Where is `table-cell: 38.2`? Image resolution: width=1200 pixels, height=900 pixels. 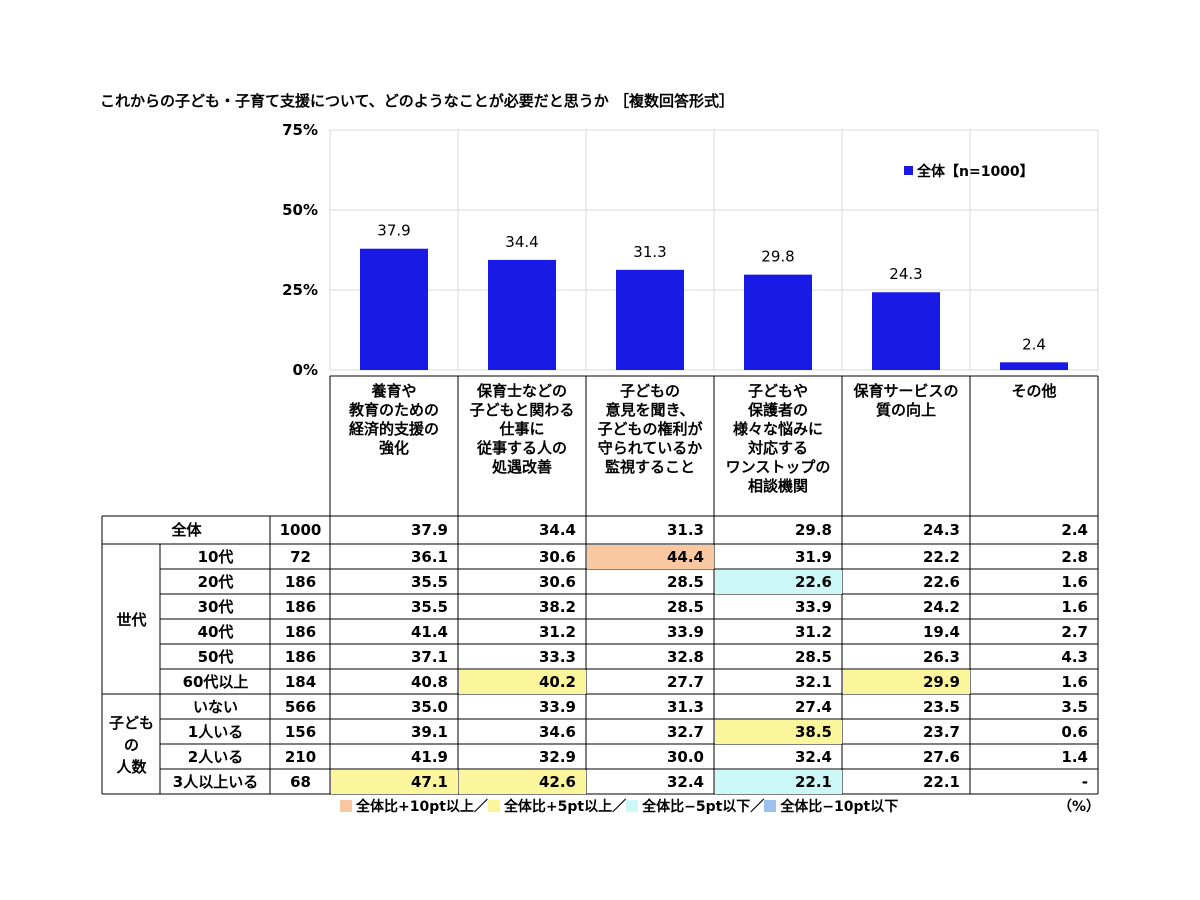
table-cell: 38.2 is located at coordinates (557, 607).